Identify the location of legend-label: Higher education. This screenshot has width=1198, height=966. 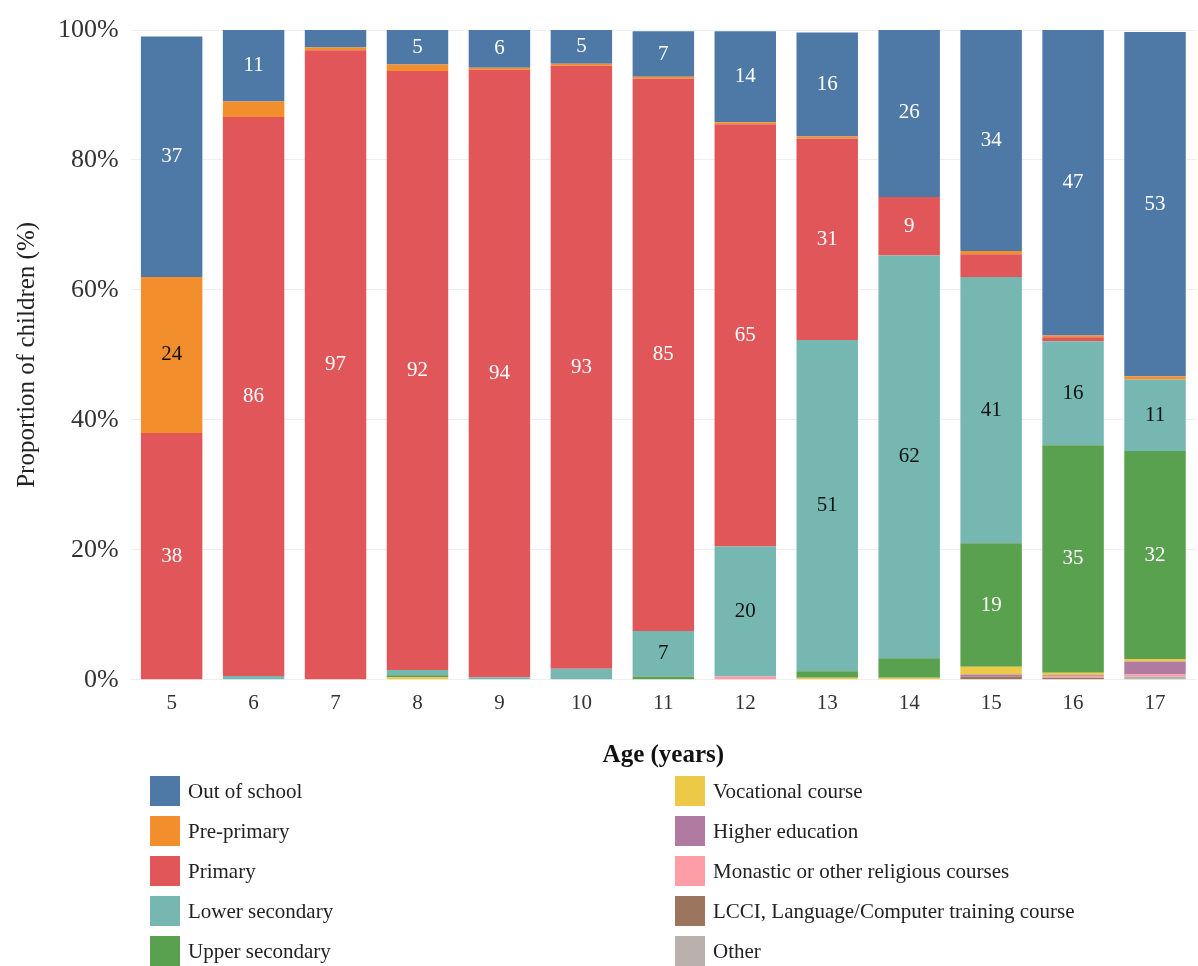
(786, 831).